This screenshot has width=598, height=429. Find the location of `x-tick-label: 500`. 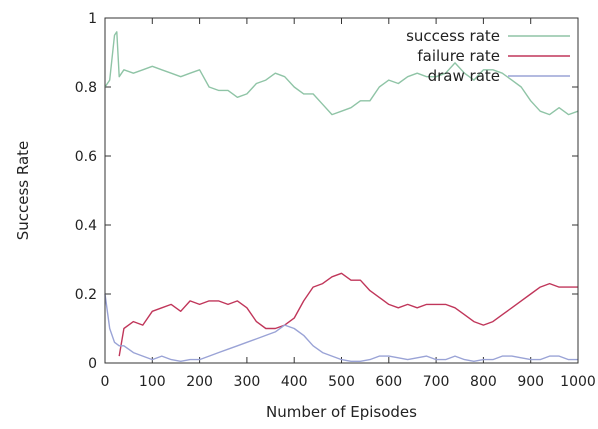

x-tick-label: 500 is located at coordinates (341, 382).